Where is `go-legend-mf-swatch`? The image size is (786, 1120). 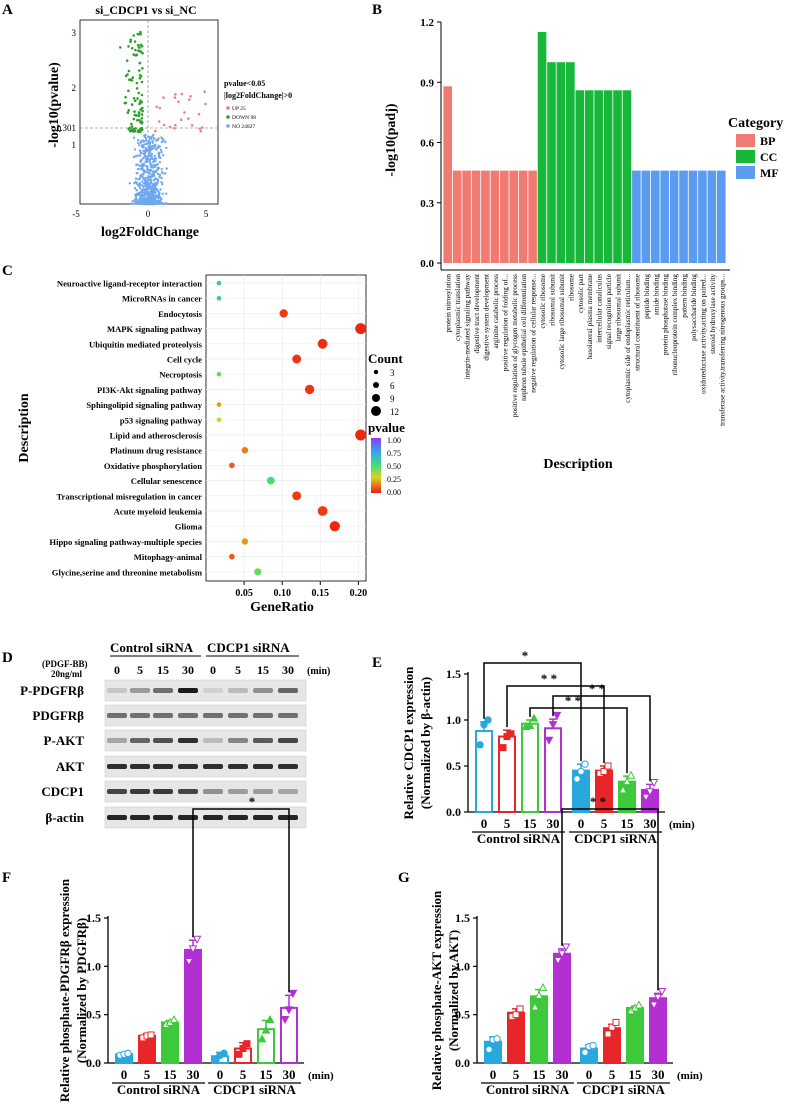
go-legend-mf-swatch is located at coordinates (745, 172).